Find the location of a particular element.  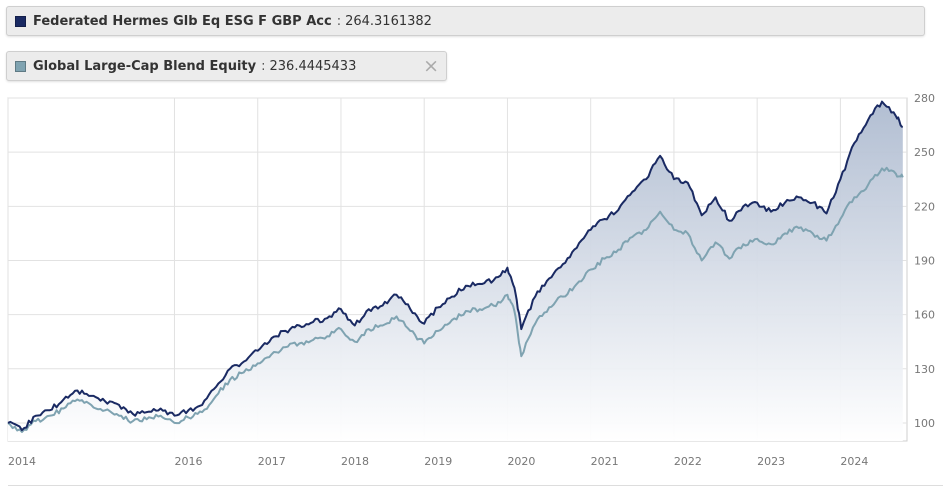

x-tick-label: 2024 is located at coordinates (854, 461).